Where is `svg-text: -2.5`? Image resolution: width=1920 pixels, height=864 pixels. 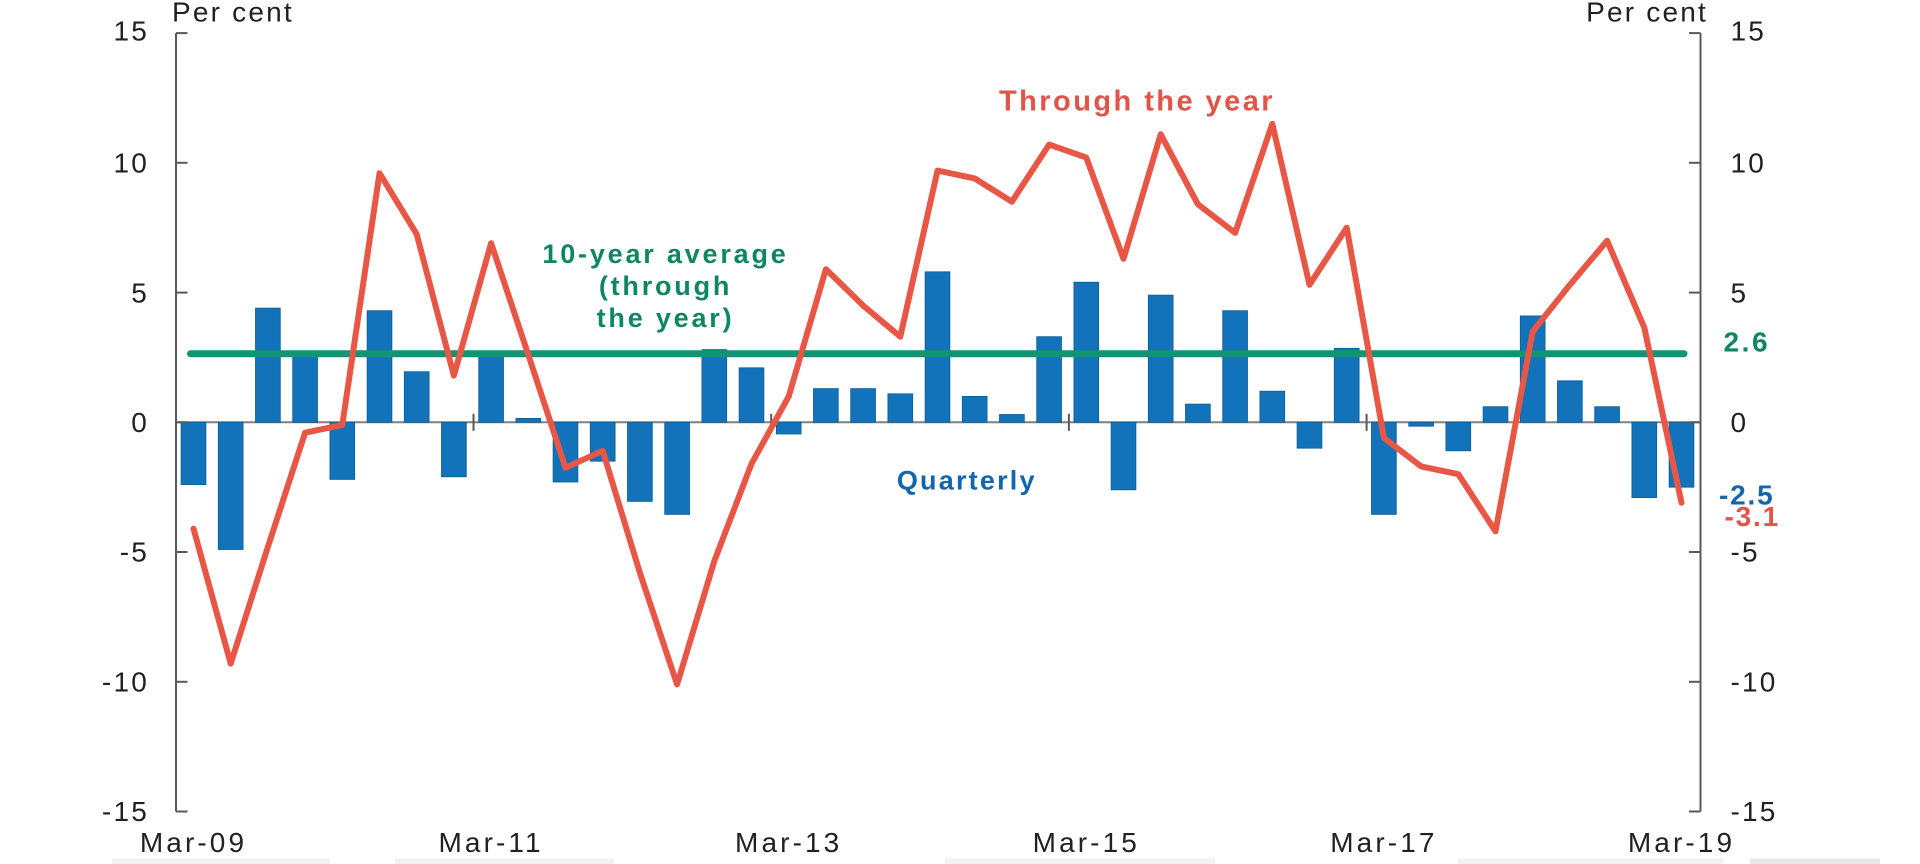 svg-text: -2.5 is located at coordinates (1746, 495).